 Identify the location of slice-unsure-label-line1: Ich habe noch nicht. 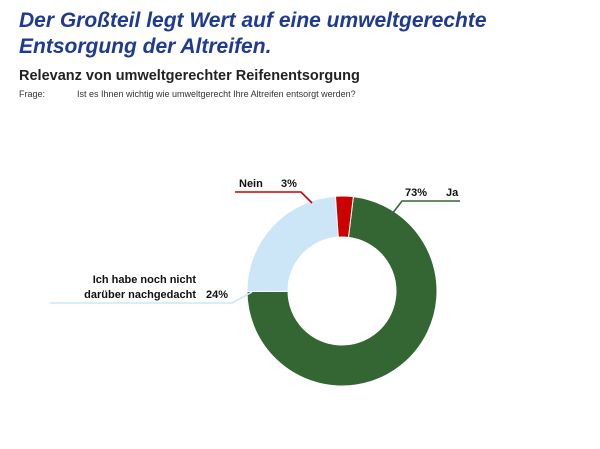
(145, 280).